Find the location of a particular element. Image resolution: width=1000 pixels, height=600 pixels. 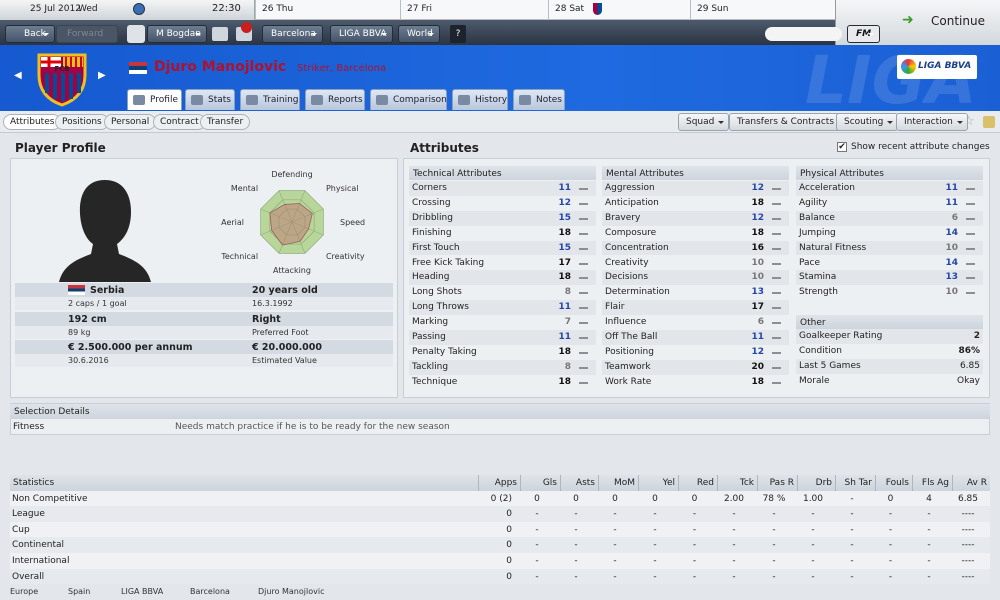

subtab: Attributes is located at coordinates (32, 122).